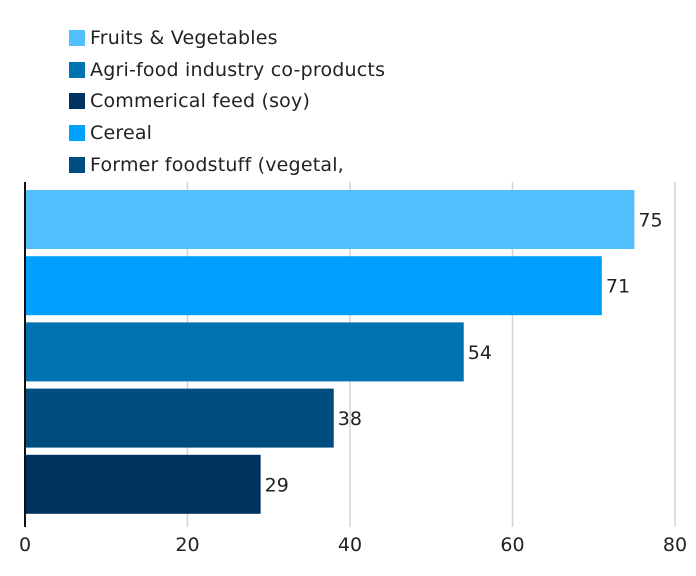 Image resolution: width=696 pixels, height=576 pixels. I want to click on x-tick-label: 40, so click(350, 545).